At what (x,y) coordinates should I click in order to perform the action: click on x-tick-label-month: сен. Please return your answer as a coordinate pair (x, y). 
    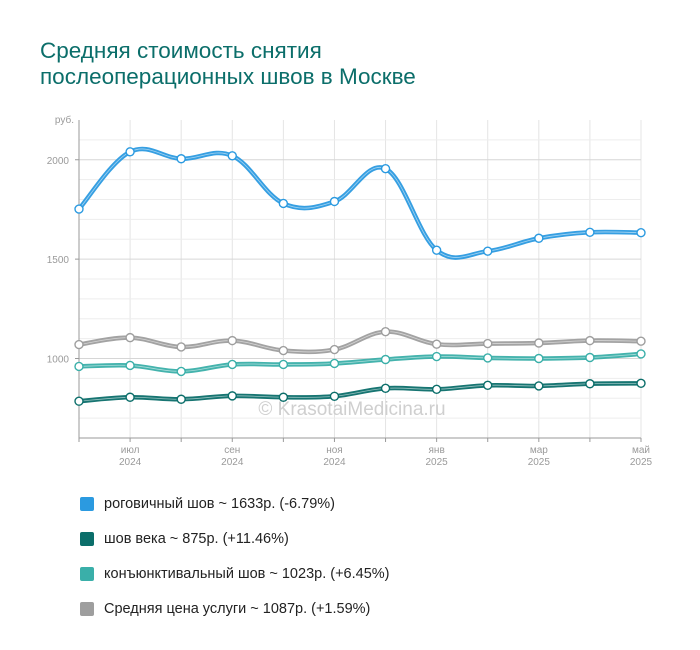
    Looking at the image, I should click on (232, 450).